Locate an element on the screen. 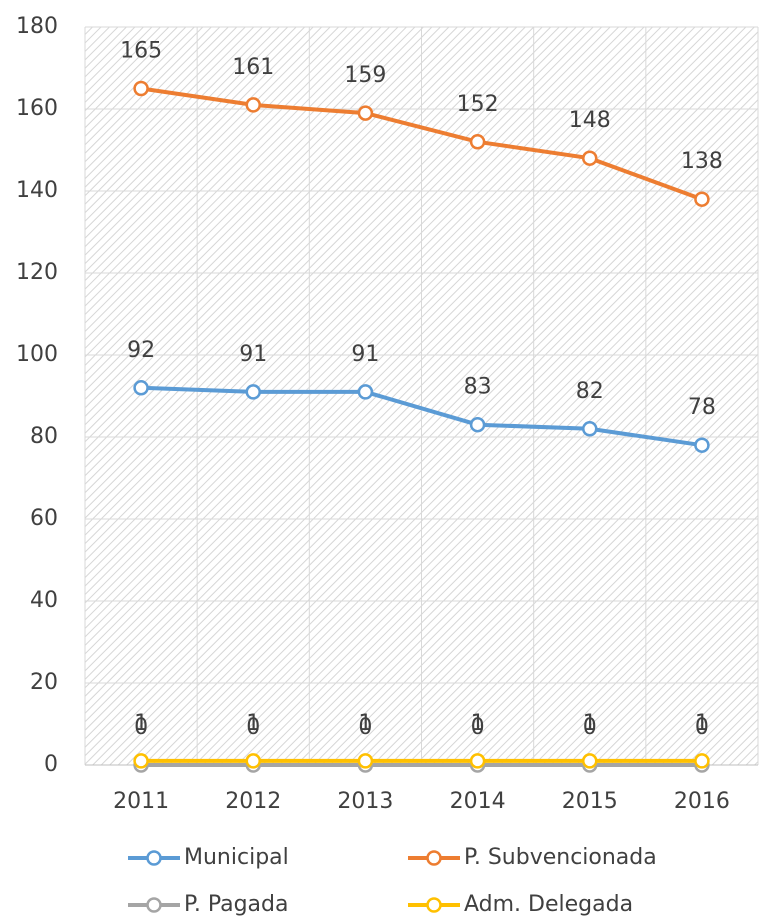  data-label: 78 is located at coordinates (702, 407).